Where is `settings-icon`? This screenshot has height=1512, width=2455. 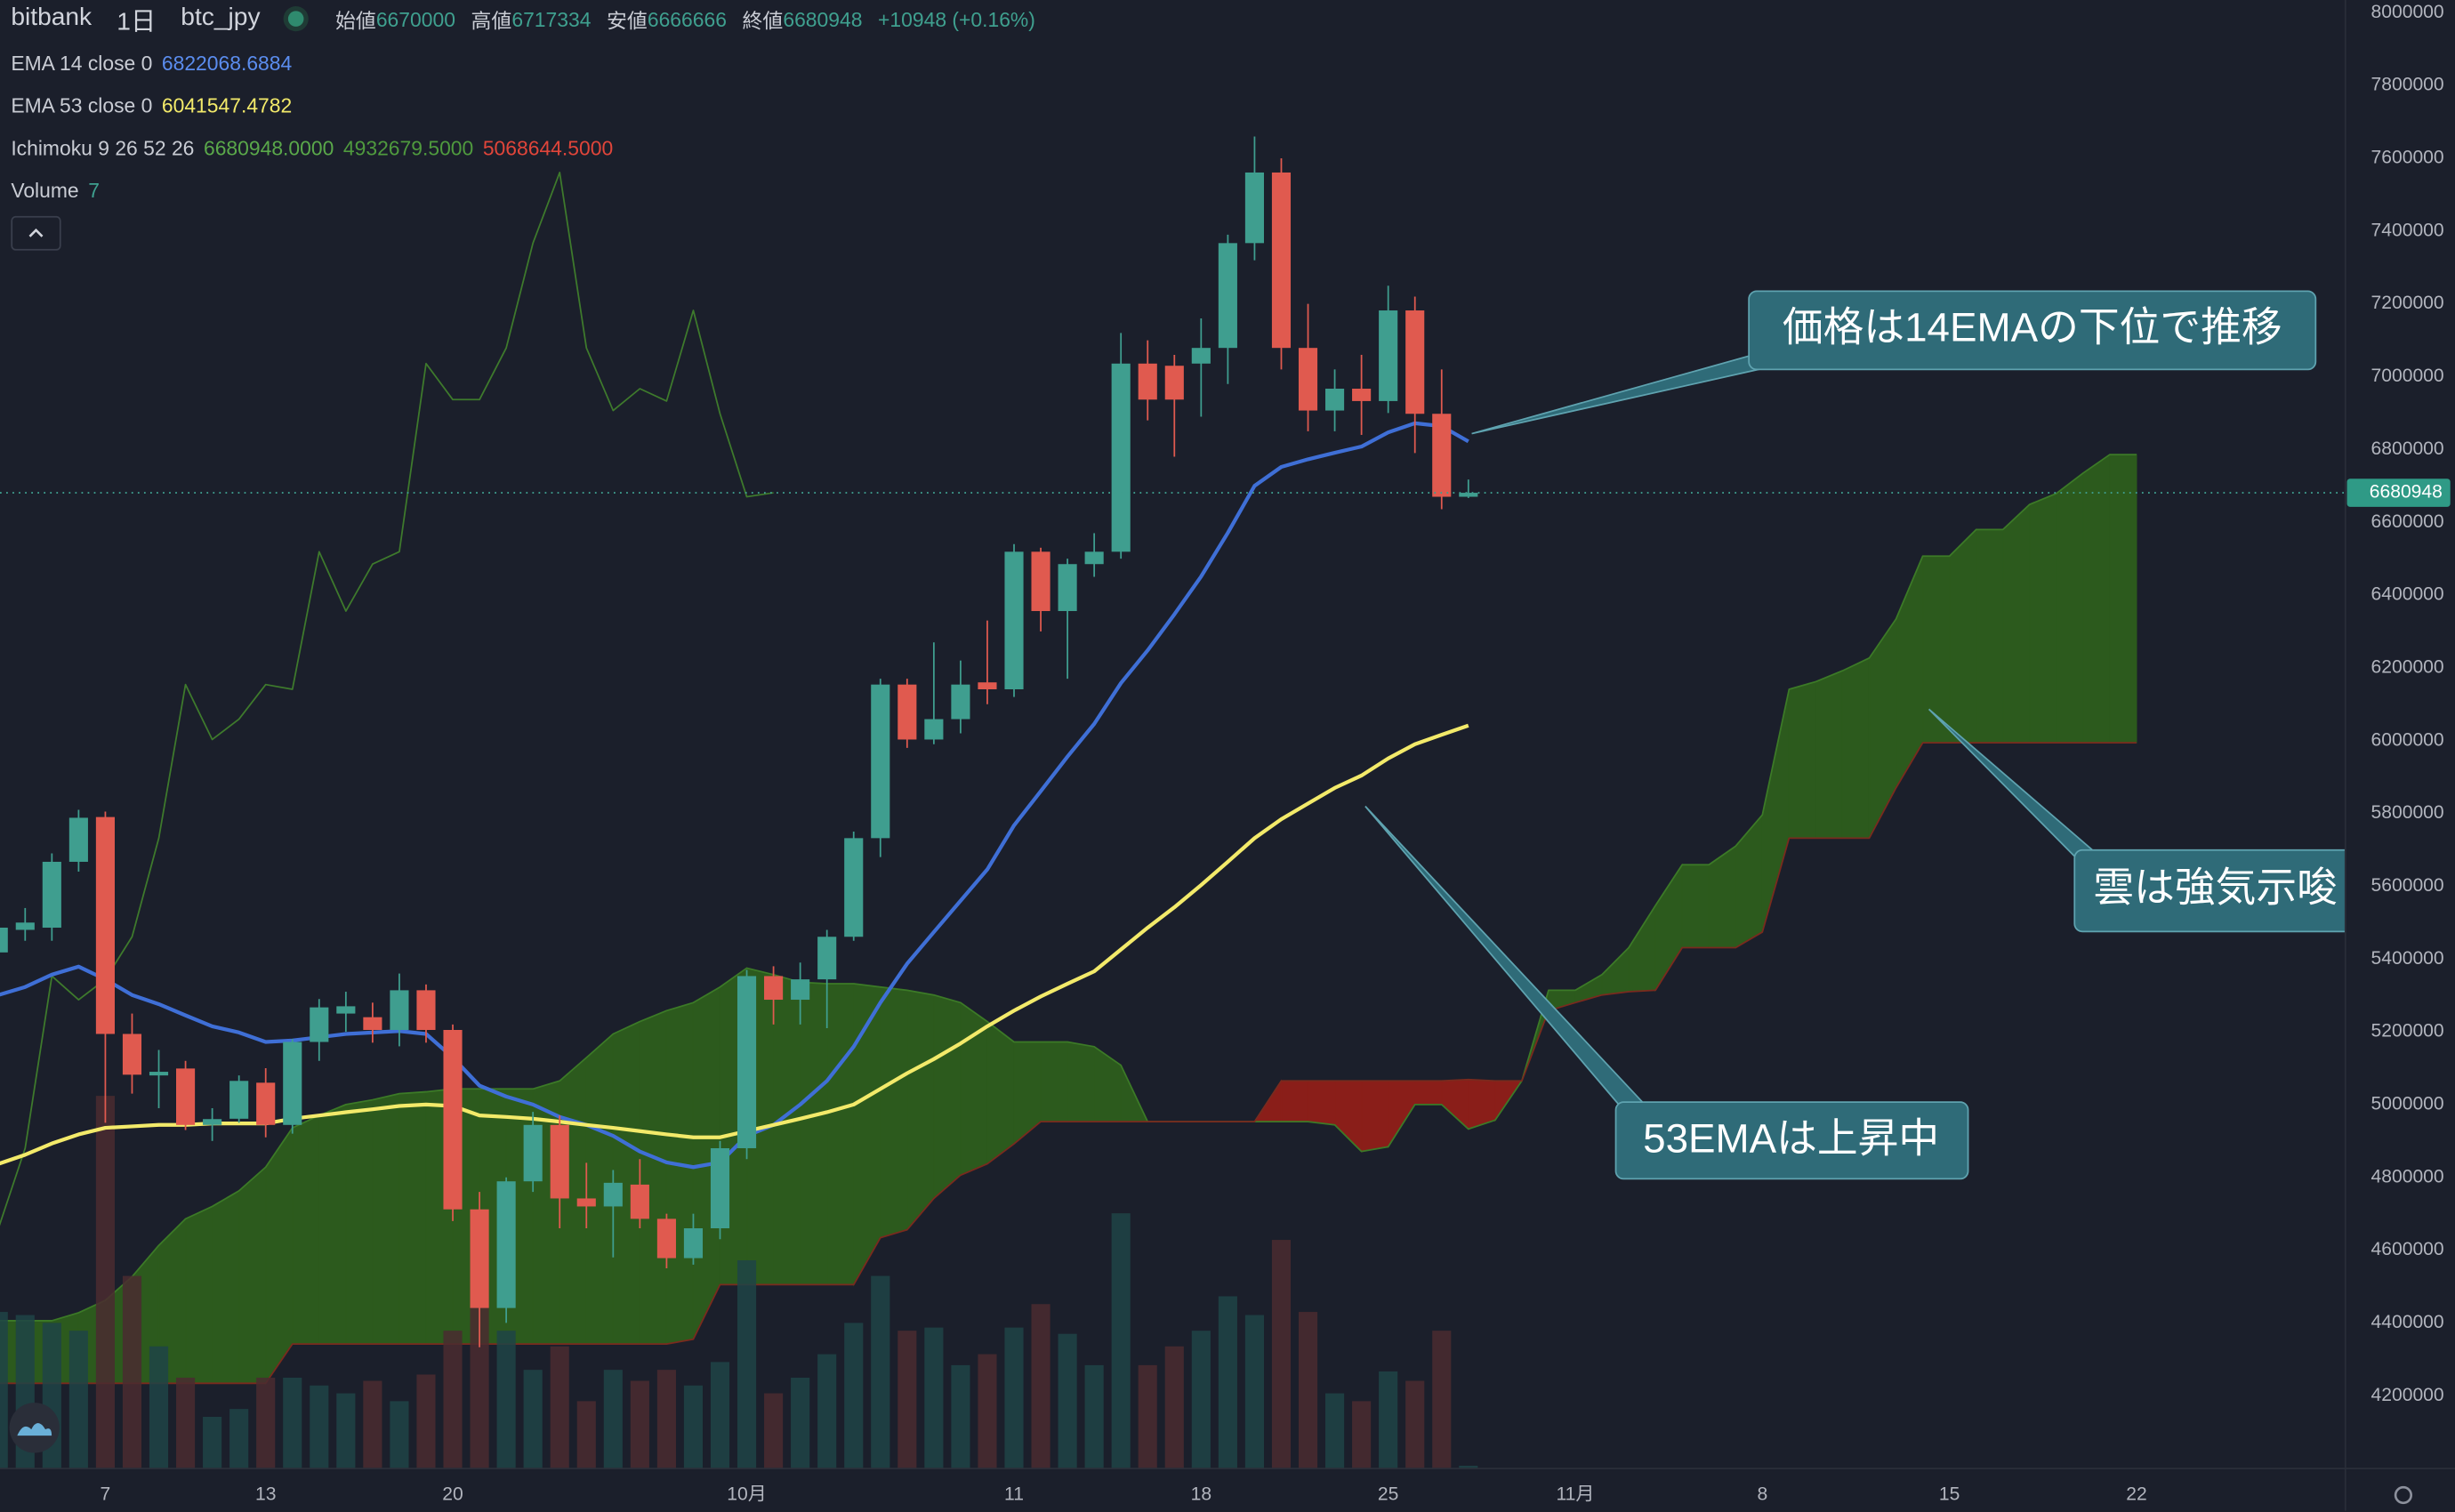
settings-icon is located at coordinates (2403, 1495).